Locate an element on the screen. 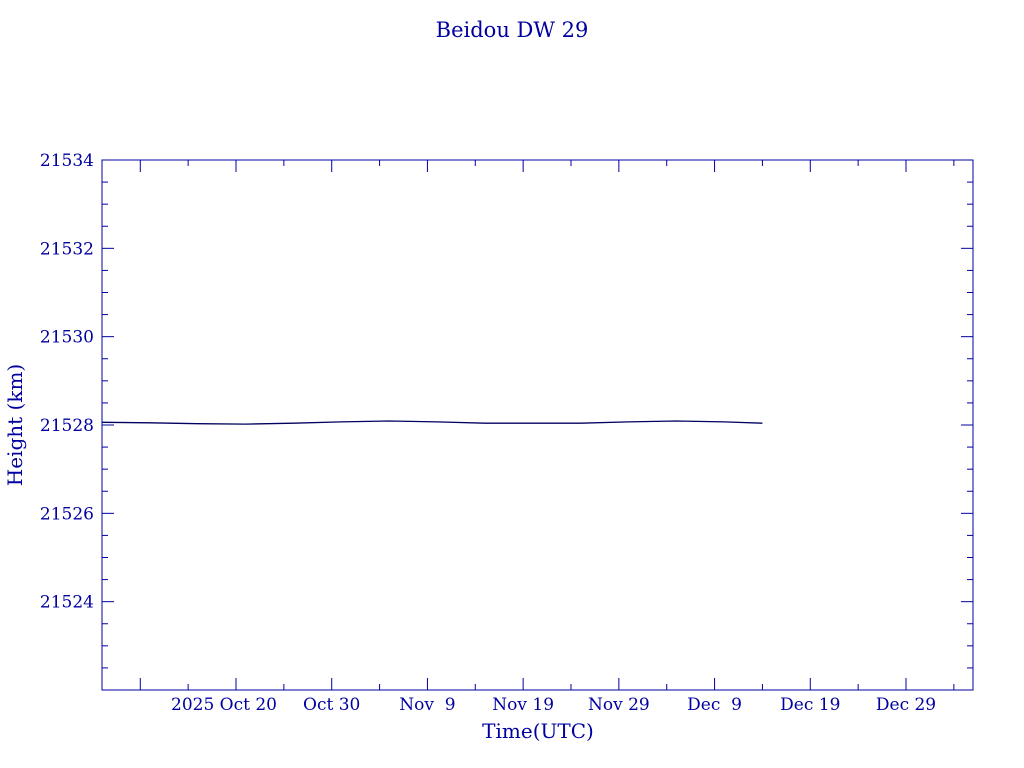 The width and height of the screenshot is (1024, 768). x-tick-label: Dec 29 is located at coordinates (906, 705).